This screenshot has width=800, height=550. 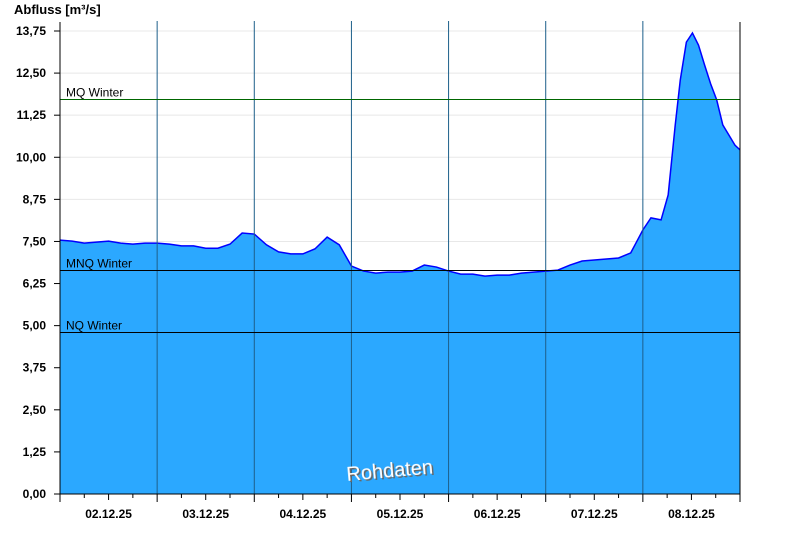 I want to click on y-tick-label: 11,25, so click(x=32, y=115).